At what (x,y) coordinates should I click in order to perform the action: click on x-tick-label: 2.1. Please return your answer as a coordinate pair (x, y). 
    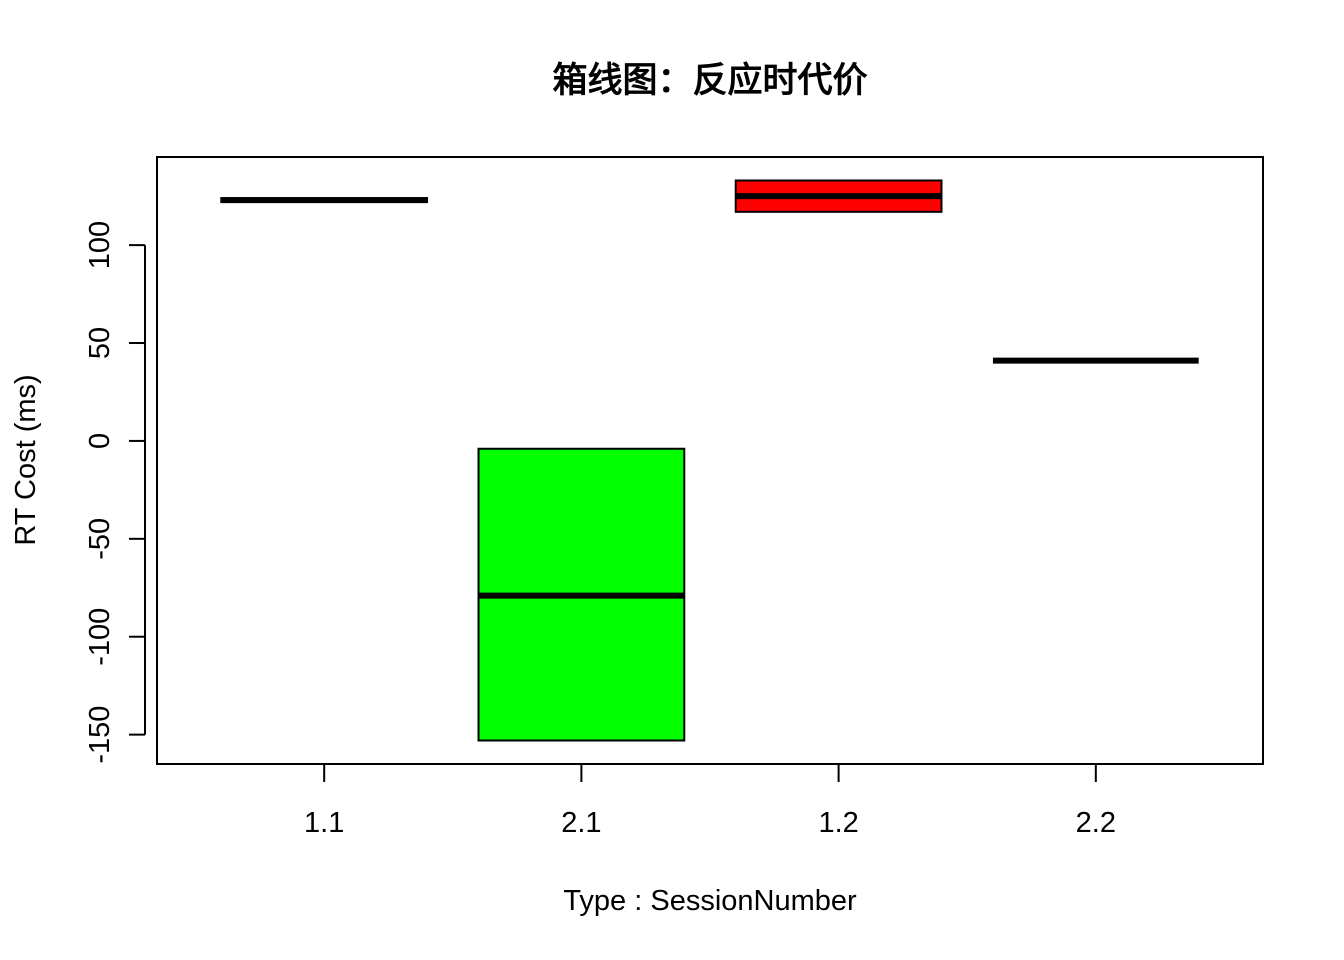
    Looking at the image, I should click on (581, 823).